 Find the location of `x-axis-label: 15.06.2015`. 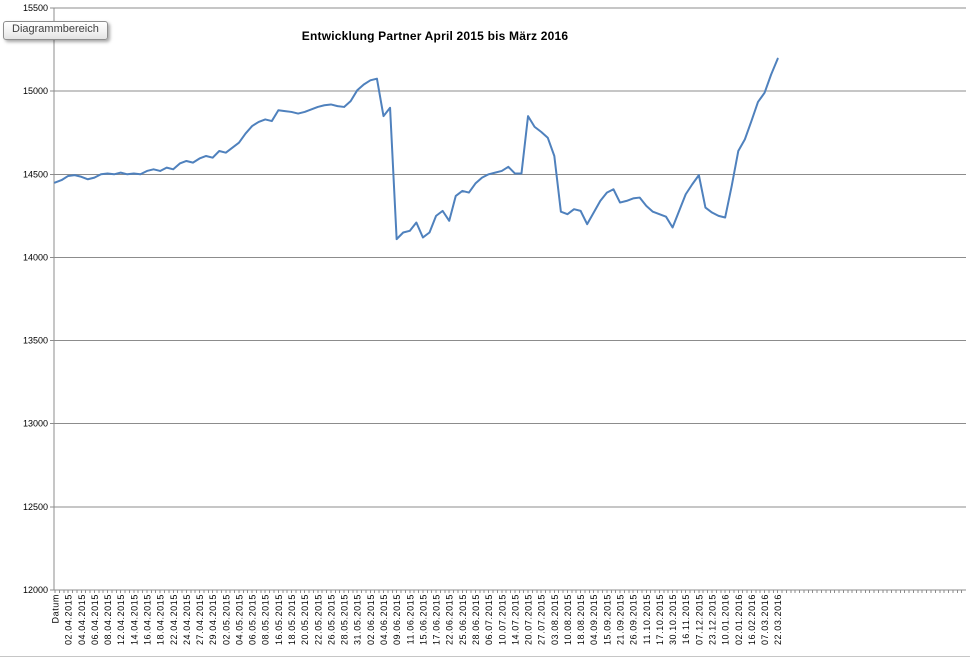

x-axis-label: 15.06.2015 is located at coordinates (423, 619).